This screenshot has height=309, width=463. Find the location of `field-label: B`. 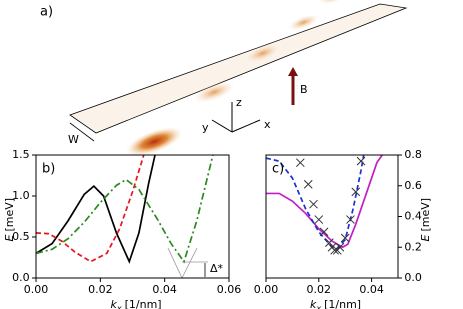

field-label: B is located at coordinates (304, 89).